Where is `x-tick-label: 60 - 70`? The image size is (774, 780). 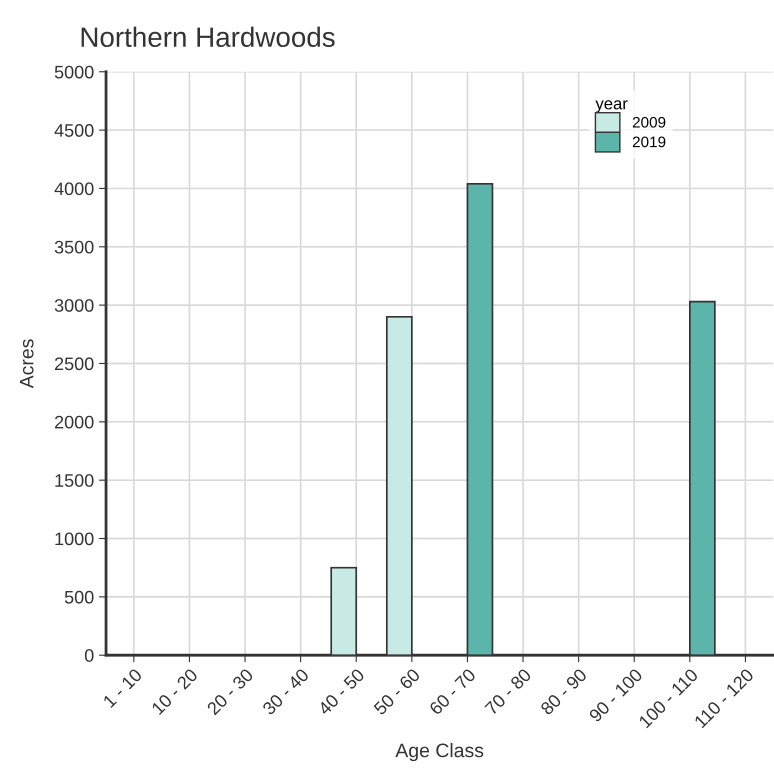
x-tick-label: 60 - 70 is located at coordinates (452, 692).